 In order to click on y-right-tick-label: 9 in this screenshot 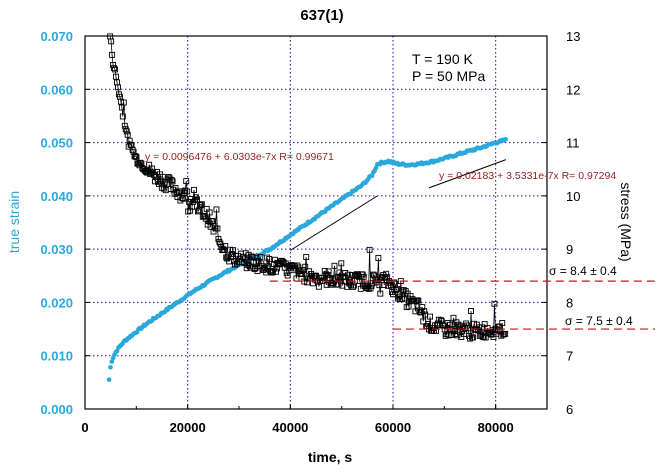, I will do `click(569, 249)`.